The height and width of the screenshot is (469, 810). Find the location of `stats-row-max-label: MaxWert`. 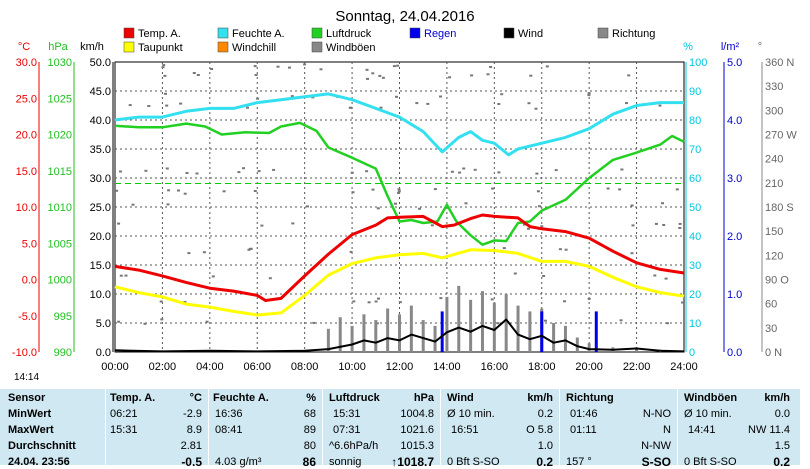

stats-row-max-label: MaxWert is located at coordinates (31, 430).